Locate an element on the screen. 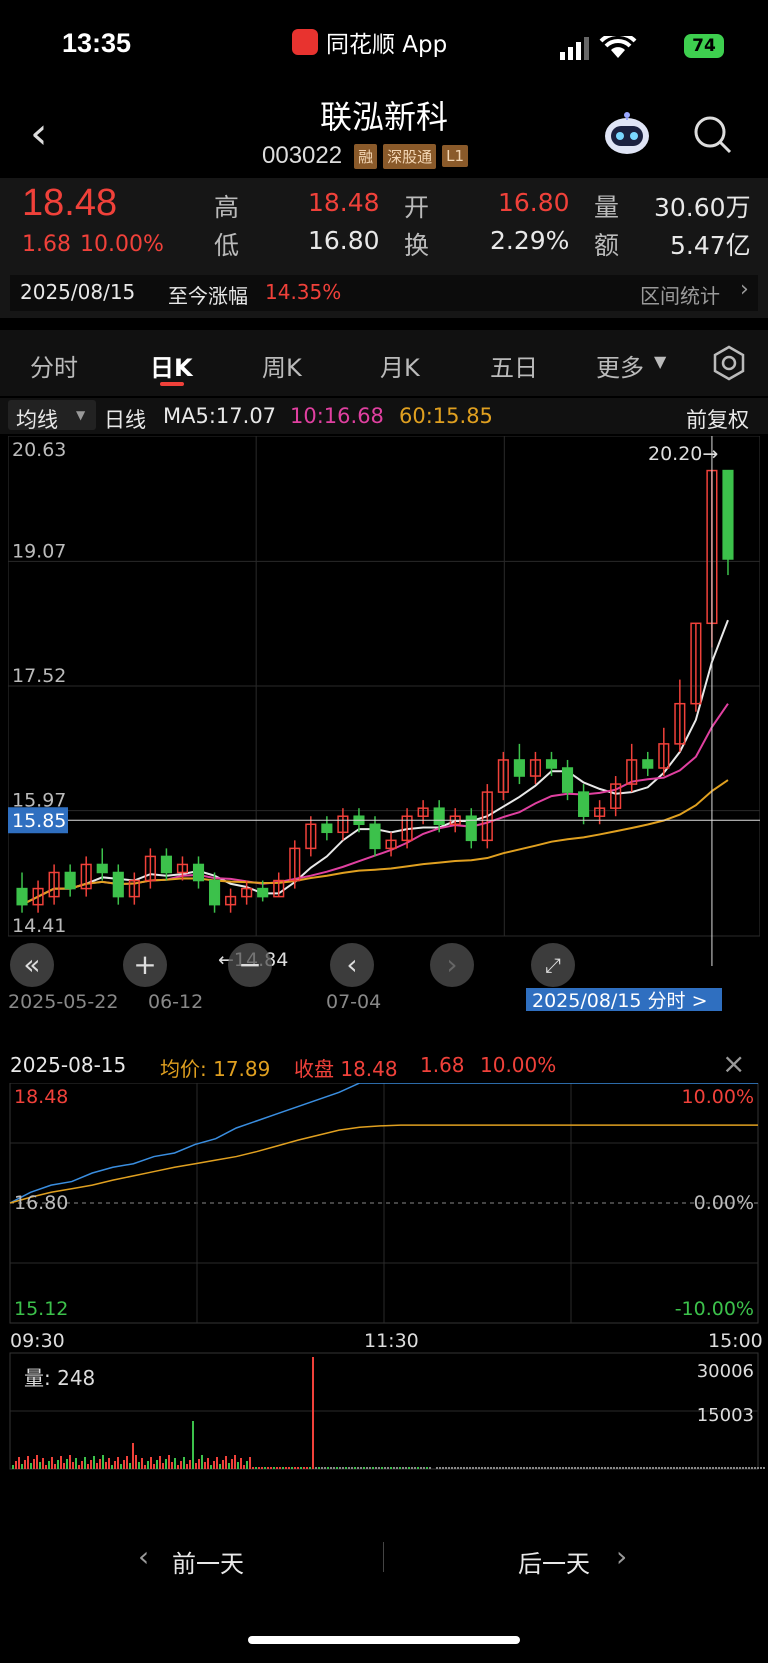  amount-value: 5.47亿 is located at coordinates (710, 245).